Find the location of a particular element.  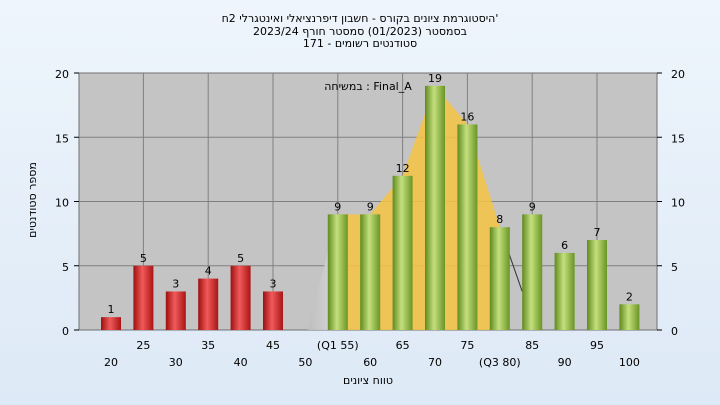

x-tick-label: 40 is located at coordinates (241, 362).